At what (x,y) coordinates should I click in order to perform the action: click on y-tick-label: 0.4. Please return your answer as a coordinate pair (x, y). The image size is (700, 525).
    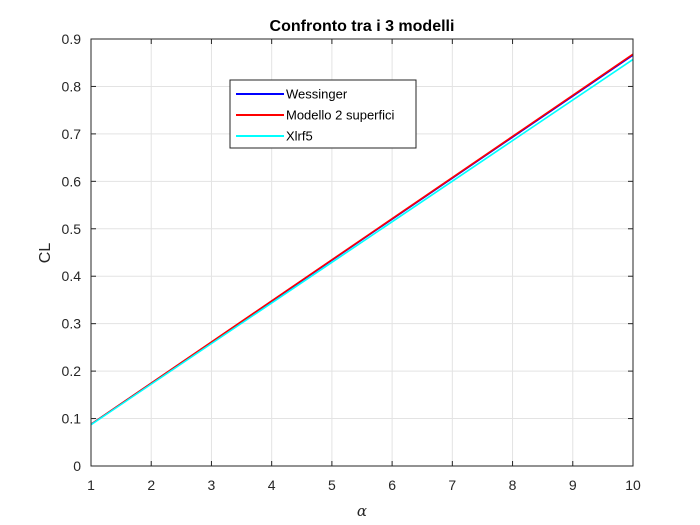
    Looking at the image, I should click on (72, 276).